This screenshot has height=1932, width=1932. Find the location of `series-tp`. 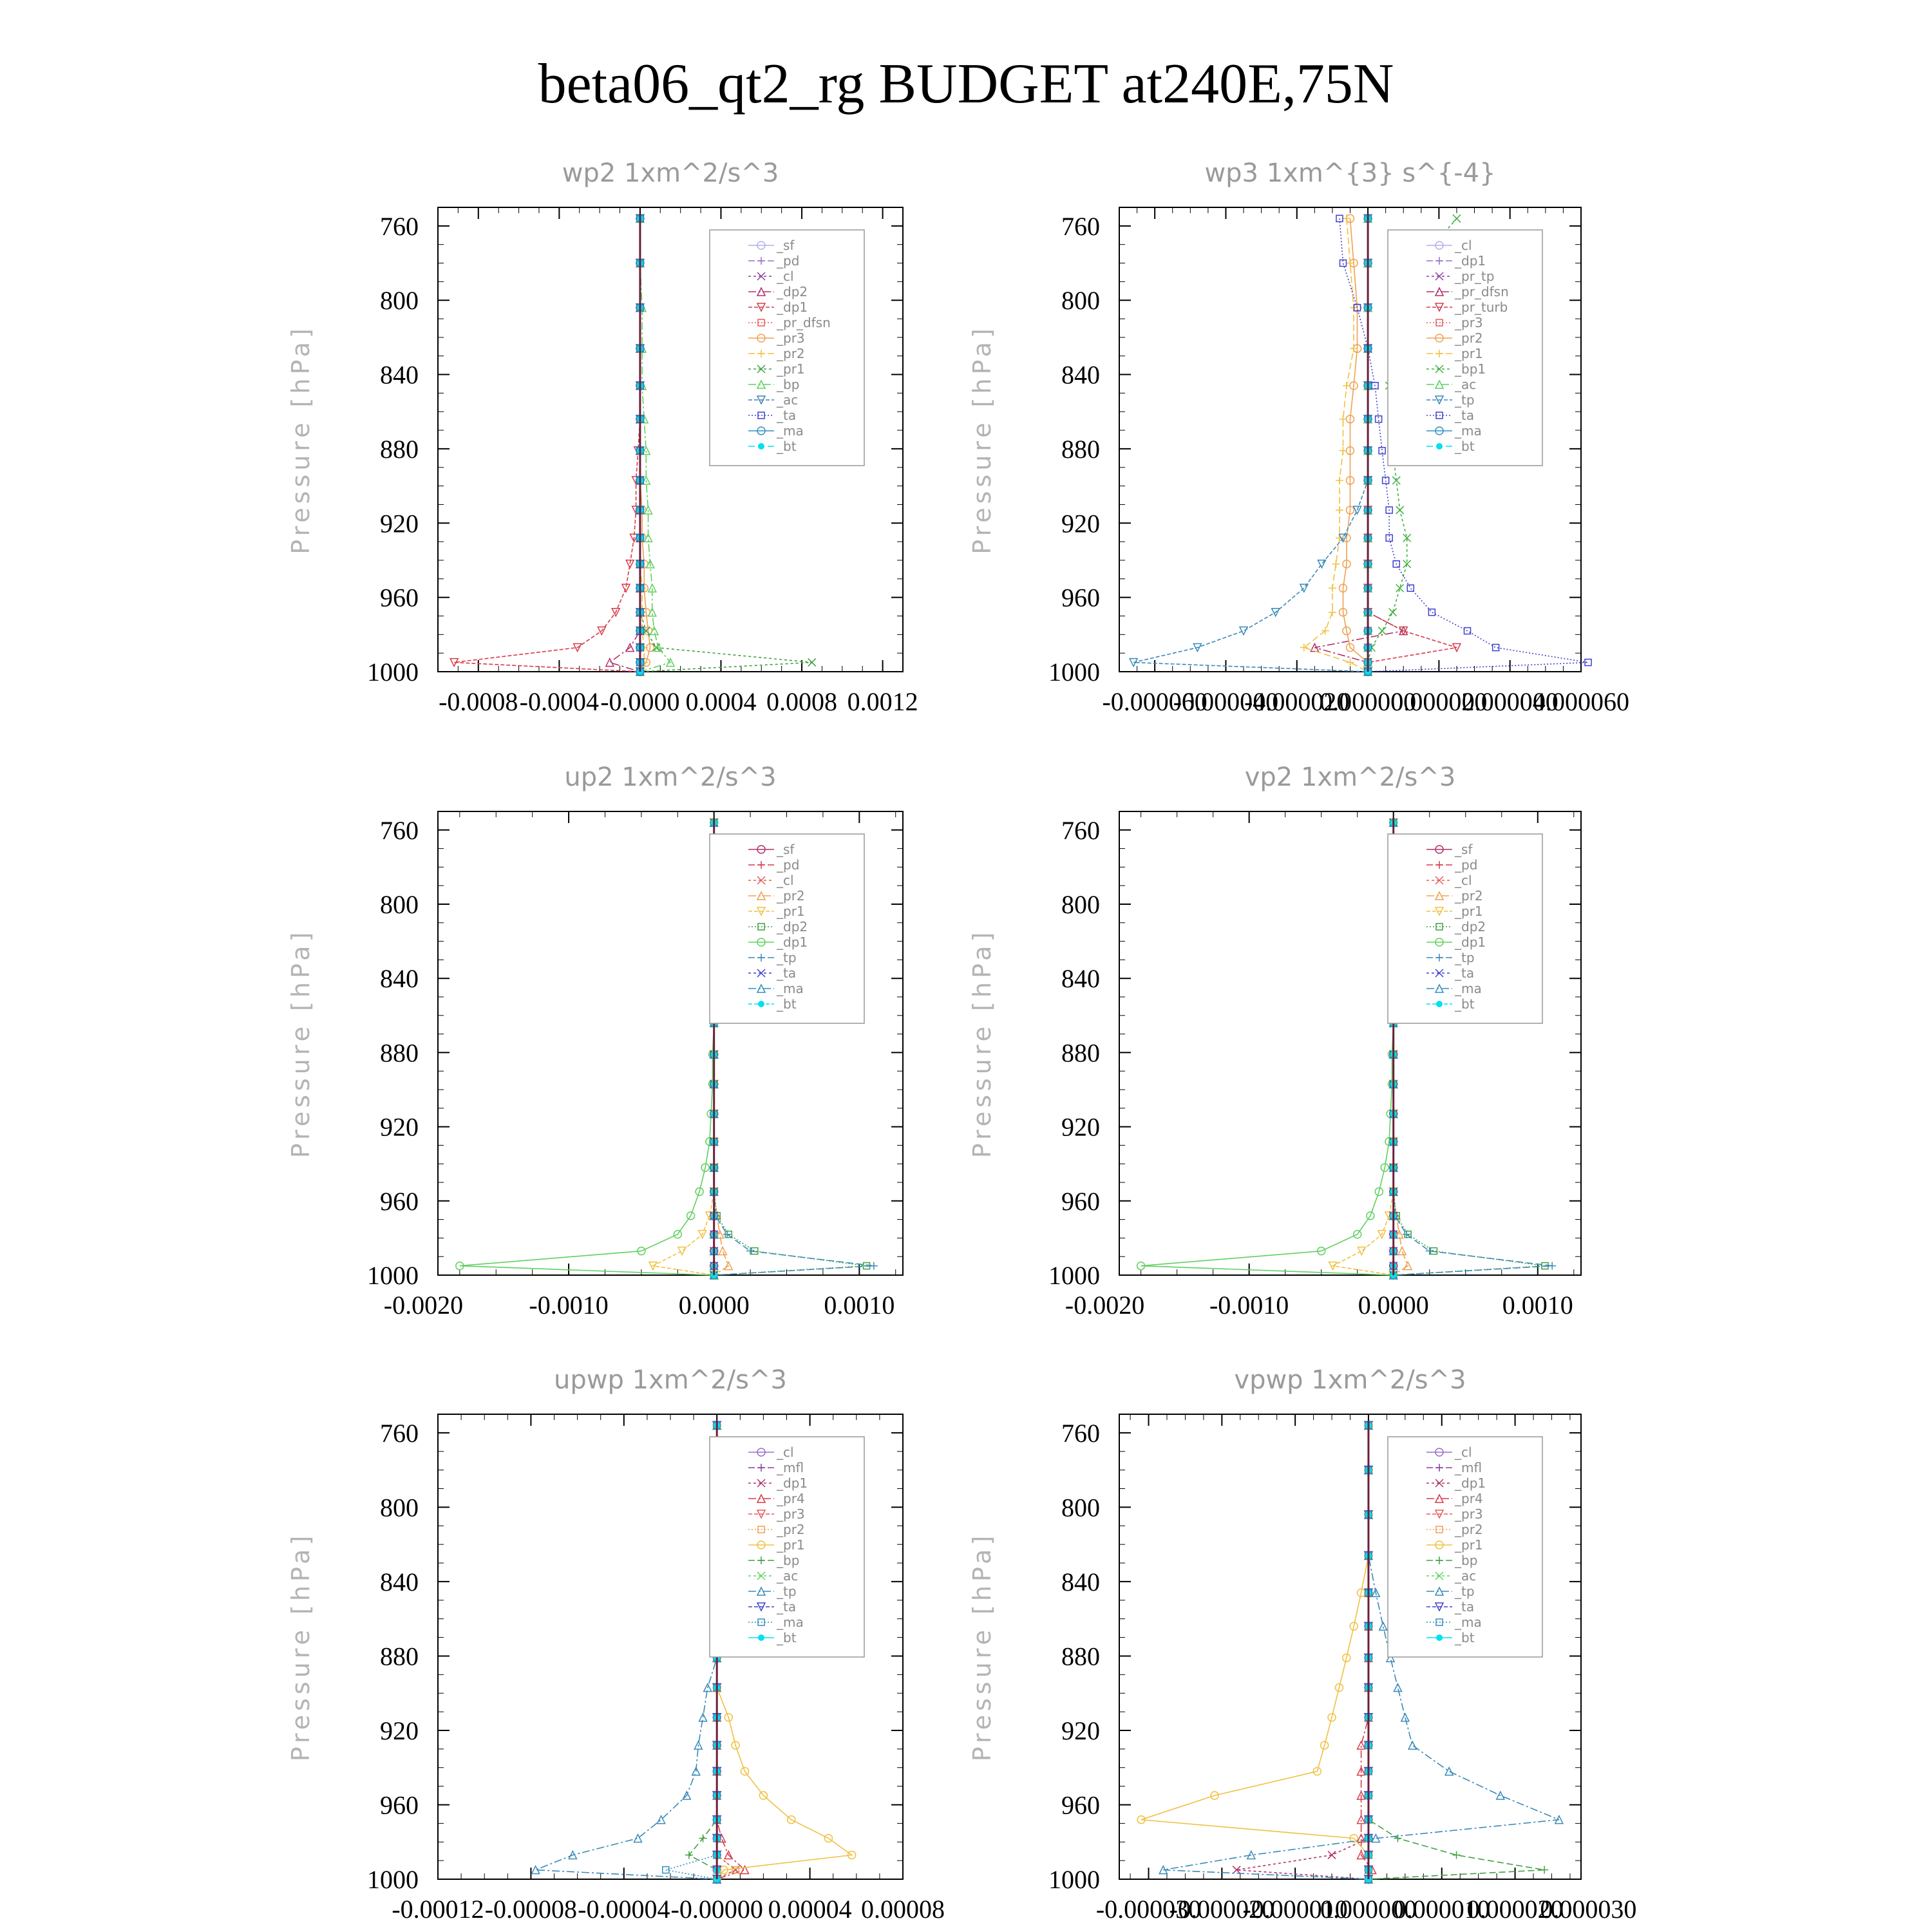

series-tp is located at coordinates (1251, 446).